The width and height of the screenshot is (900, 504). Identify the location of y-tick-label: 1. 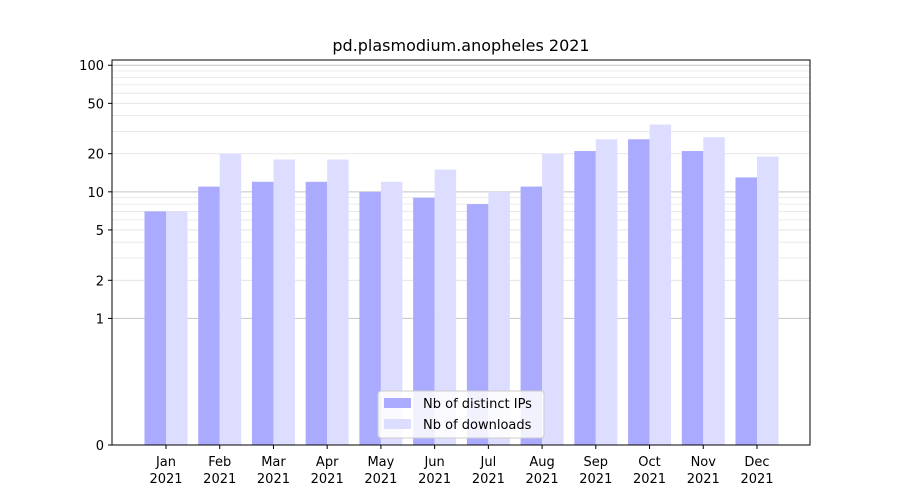
(100, 319).